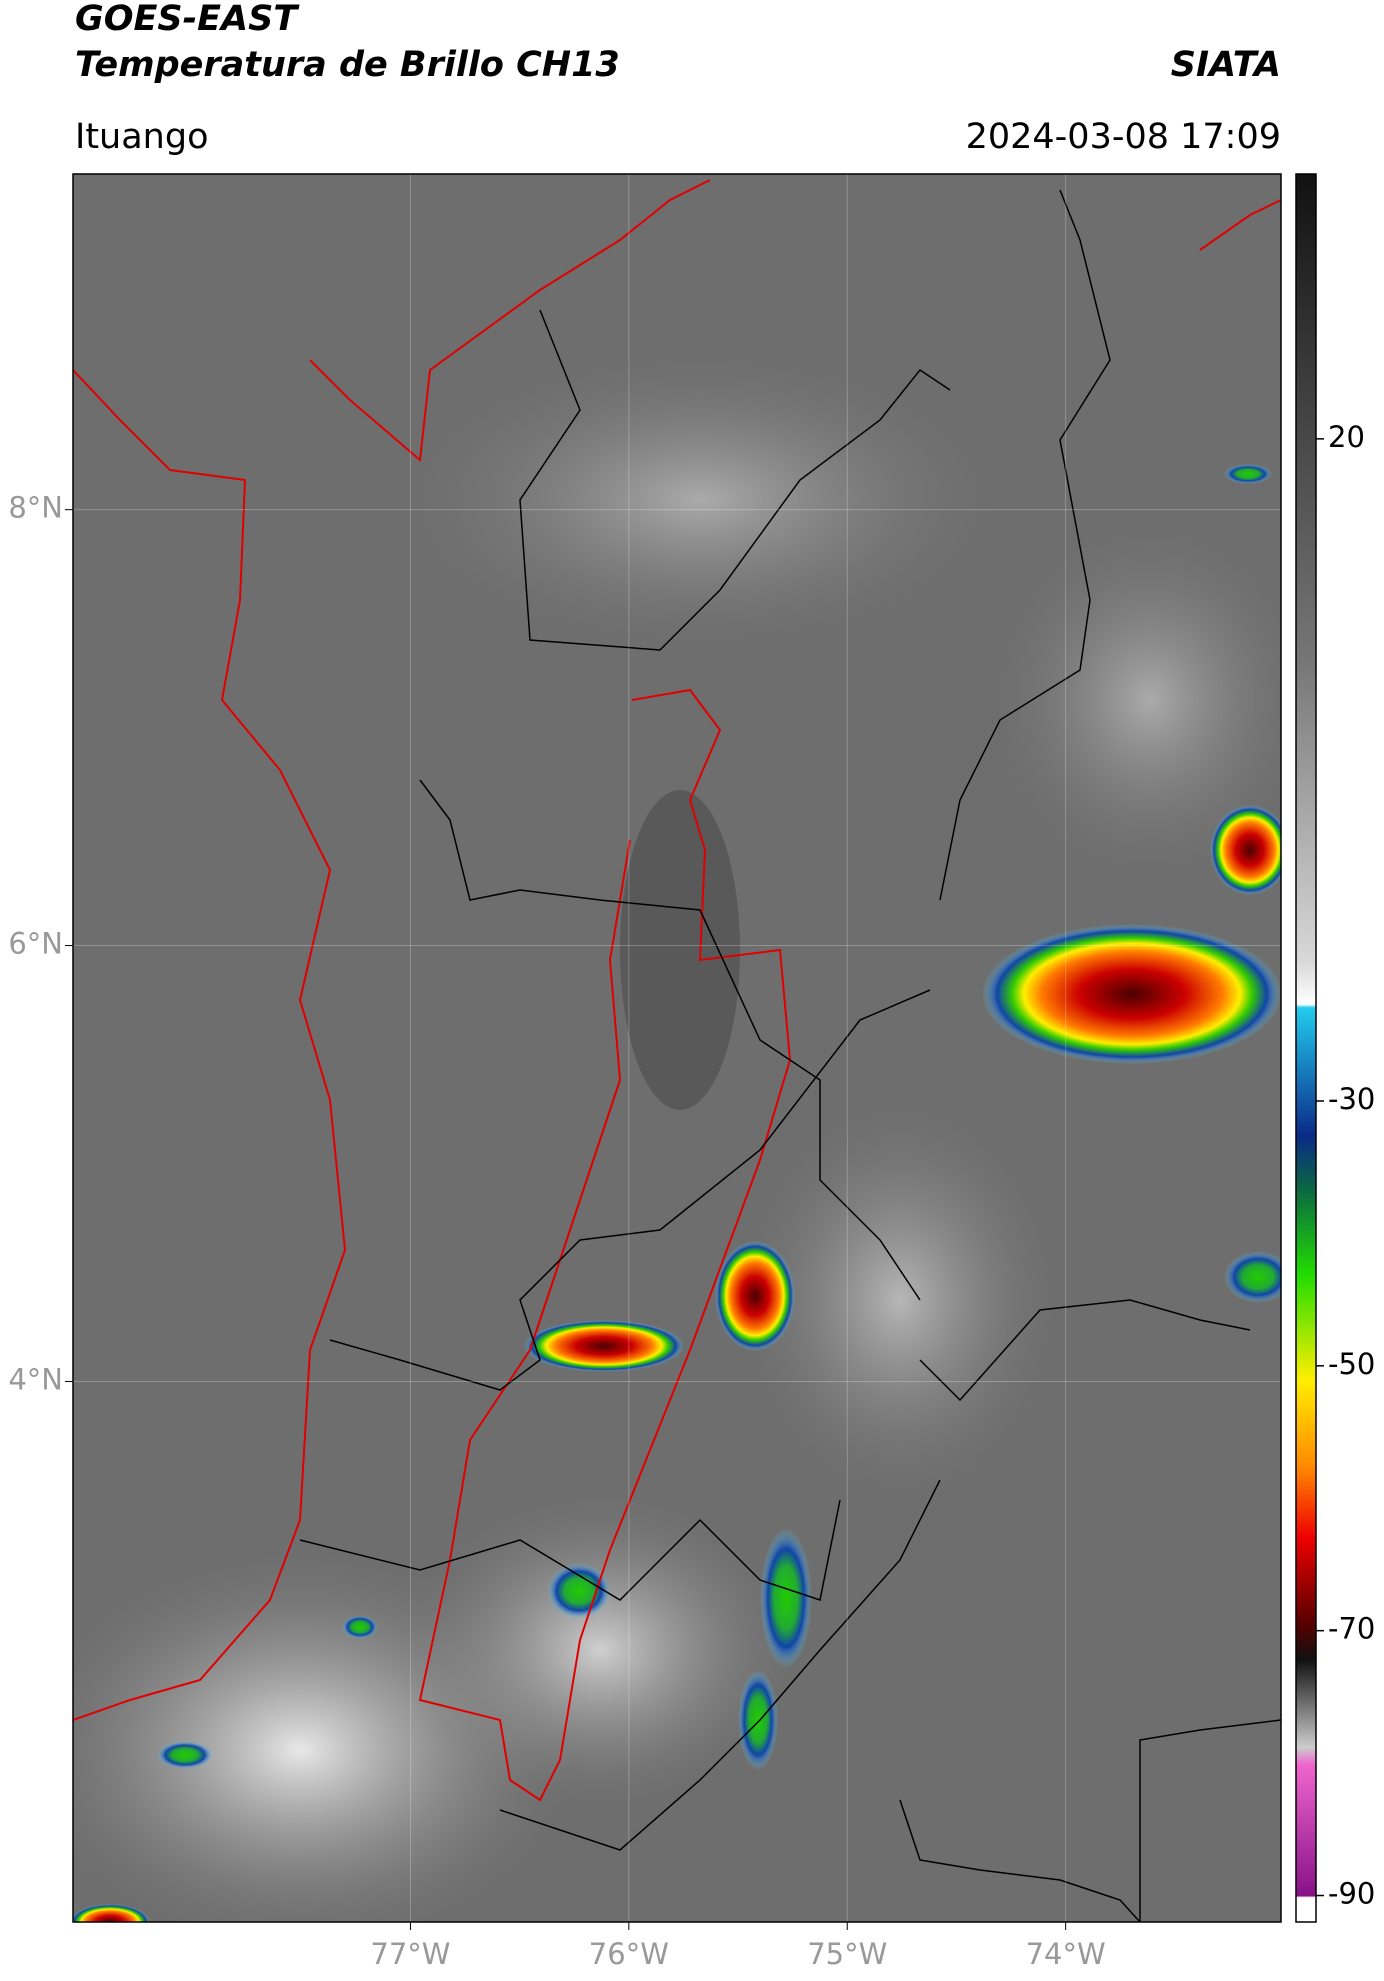 The width and height of the screenshot is (1384, 1981). What do you see at coordinates (1226, 65) in the screenshot?
I see `organization: SIATA` at bounding box center [1226, 65].